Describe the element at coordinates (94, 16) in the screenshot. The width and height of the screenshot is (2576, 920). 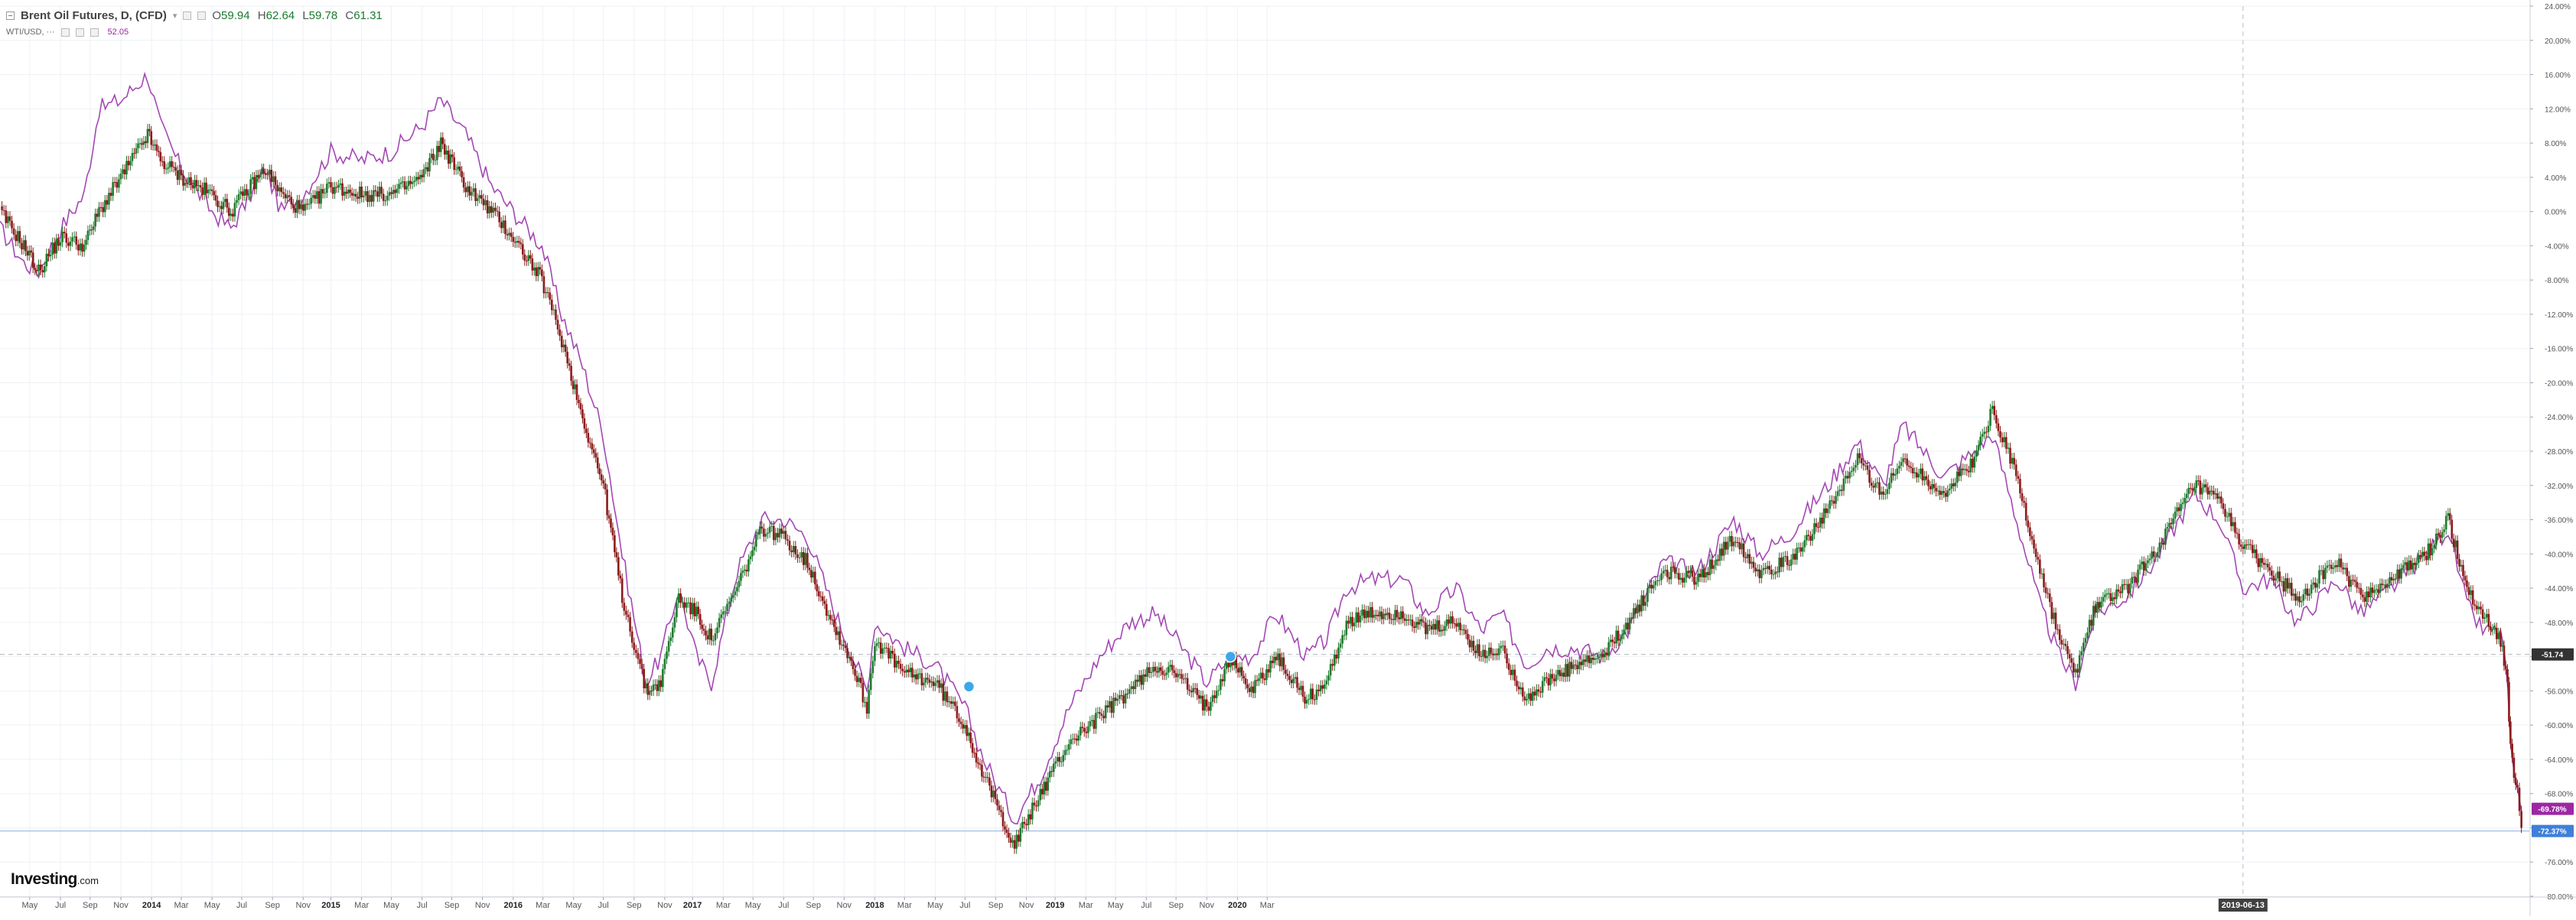
I see `symbol-title: Brent Oil Futures, D, (CFD)` at that location.